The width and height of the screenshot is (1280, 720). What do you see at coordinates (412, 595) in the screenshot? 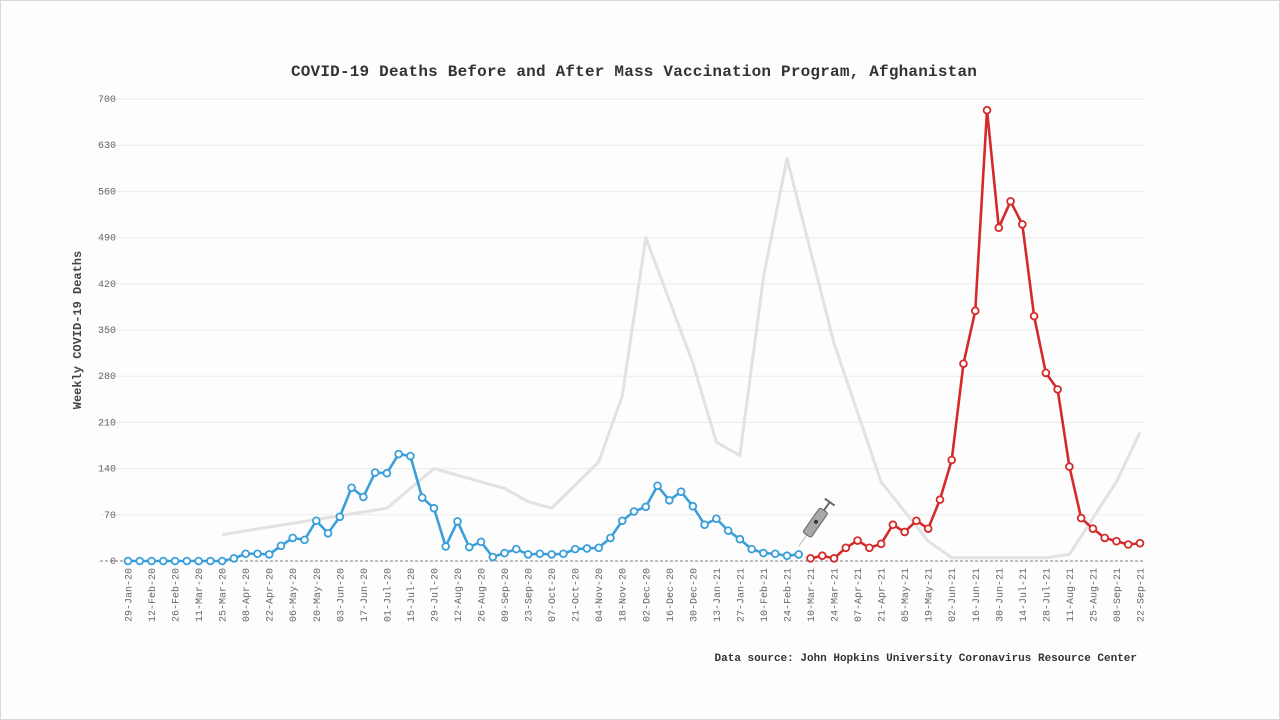
I see `x-tick-label: 15-Jul-20` at bounding box center [412, 595].